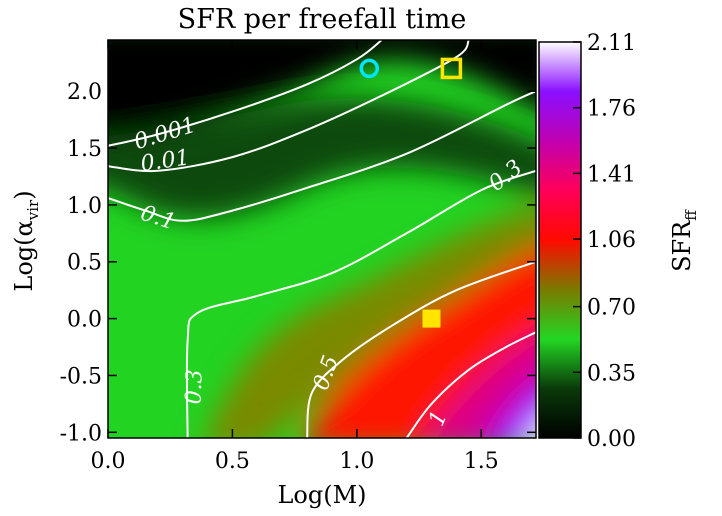 The height and width of the screenshot is (516, 722). What do you see at coordinates (611, 308) in the screenshot?
I see `colorbar-tick-label: 0.70` at bounding box center [611, 308].